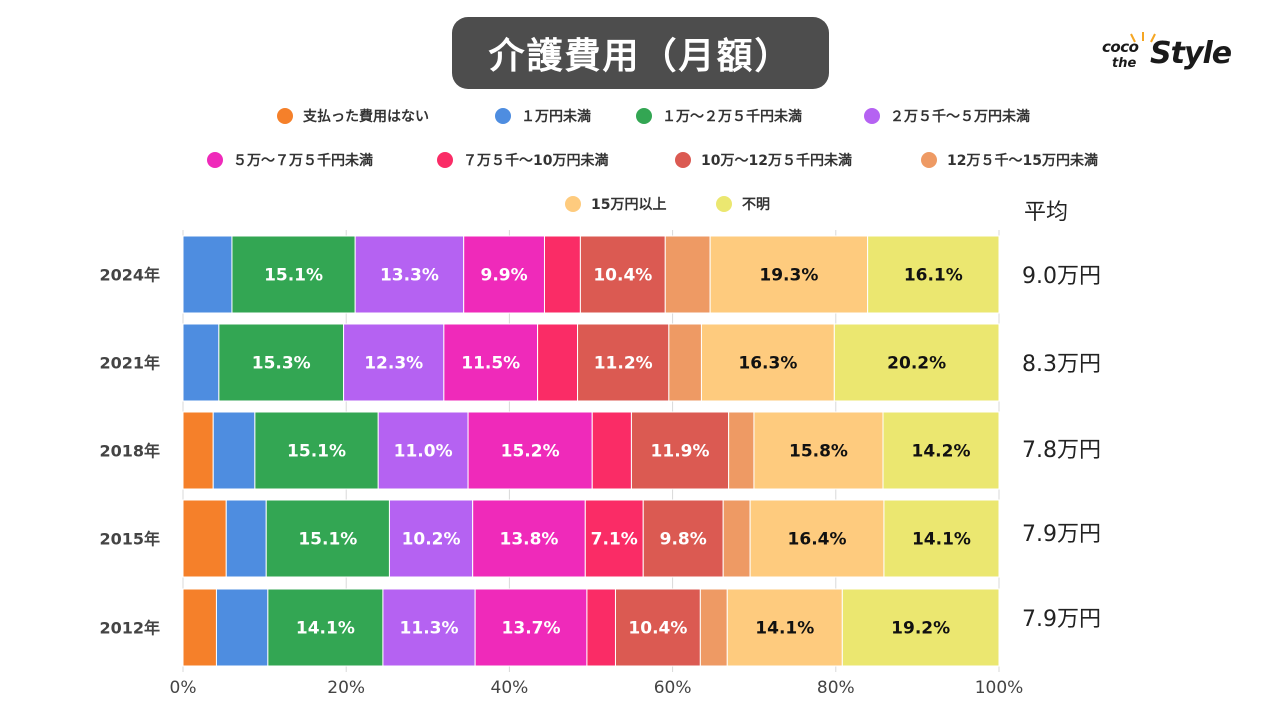  I want to click on average-value: 7.8万円, so click(1061, 450).